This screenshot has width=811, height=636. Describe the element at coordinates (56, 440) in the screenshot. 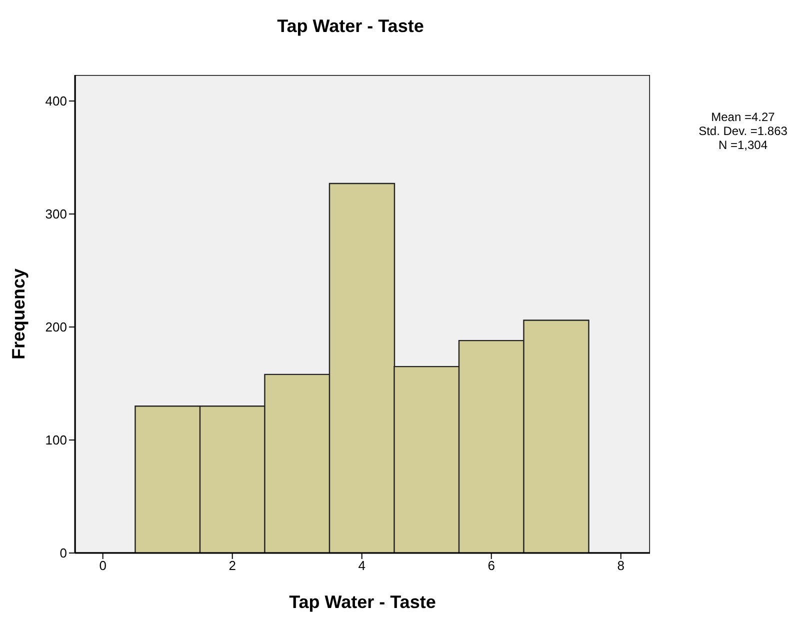

I see `y-tick-label: 100` at that location.